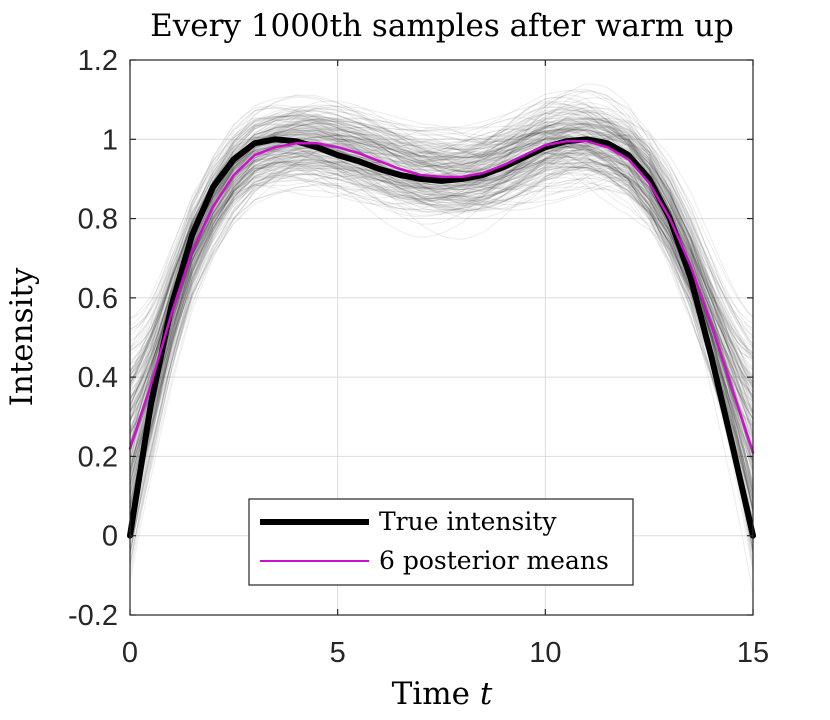  Describe the element at coordinates (98, 220) in the screenshot. I see `y-tick-label: 0.8` at that location.